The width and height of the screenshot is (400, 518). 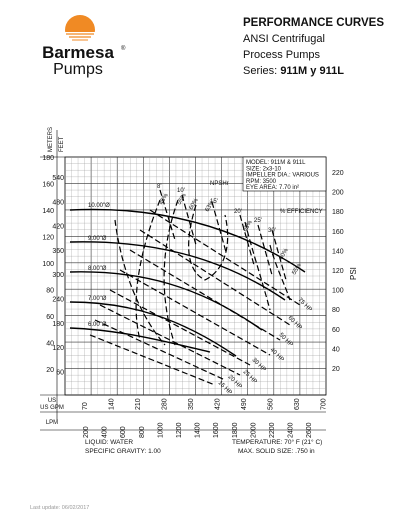 I want to click on feet-tick-label: 300, so click(x=58, y=275).